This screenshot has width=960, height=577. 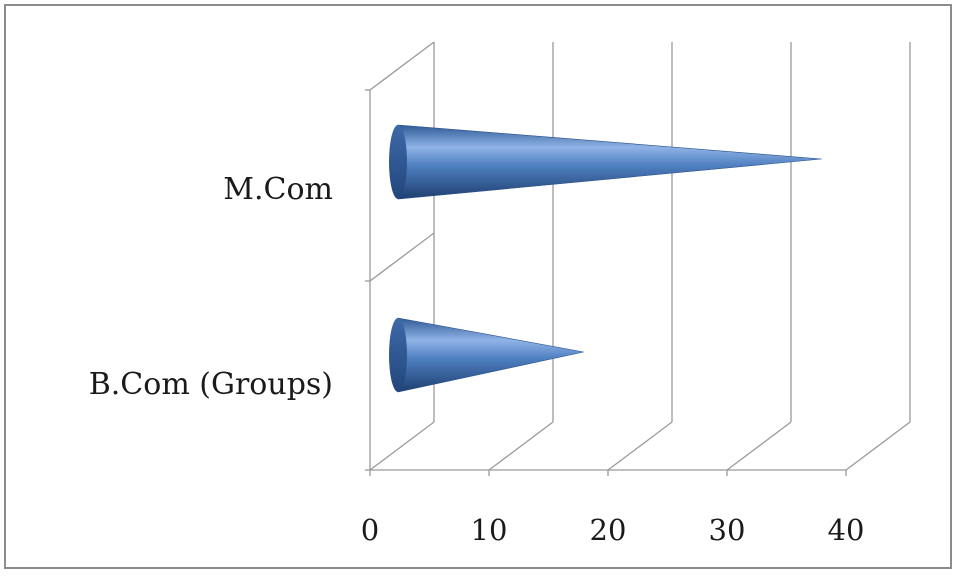 What do you see at coordinates (278, 189) in the screenshot?
I see `category-label: M.Com` at bounding box center [278, 189].